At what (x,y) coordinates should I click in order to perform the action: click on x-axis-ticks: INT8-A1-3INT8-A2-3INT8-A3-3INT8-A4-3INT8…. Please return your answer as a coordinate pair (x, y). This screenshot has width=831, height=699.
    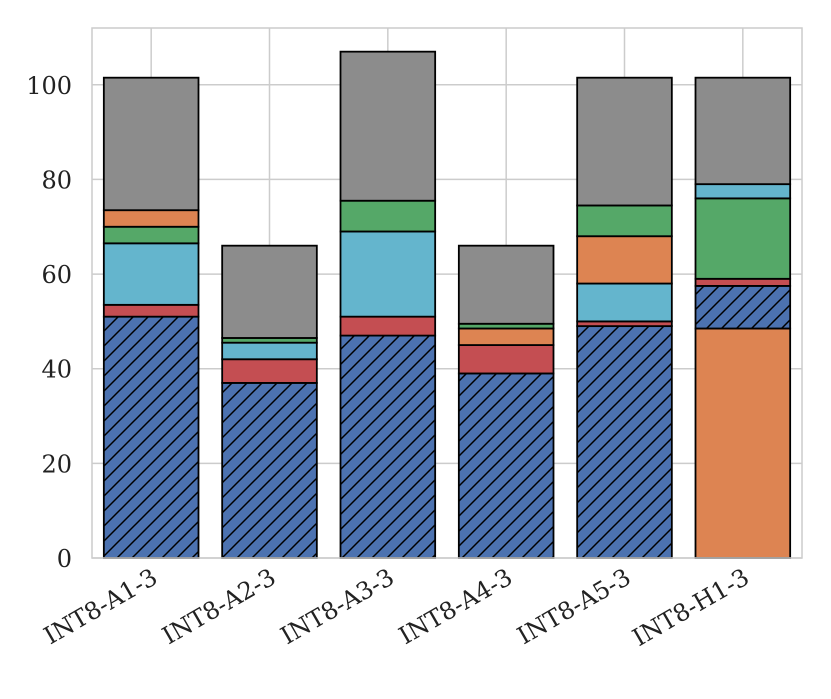
    Looking at the image, I should click on (396, 607).